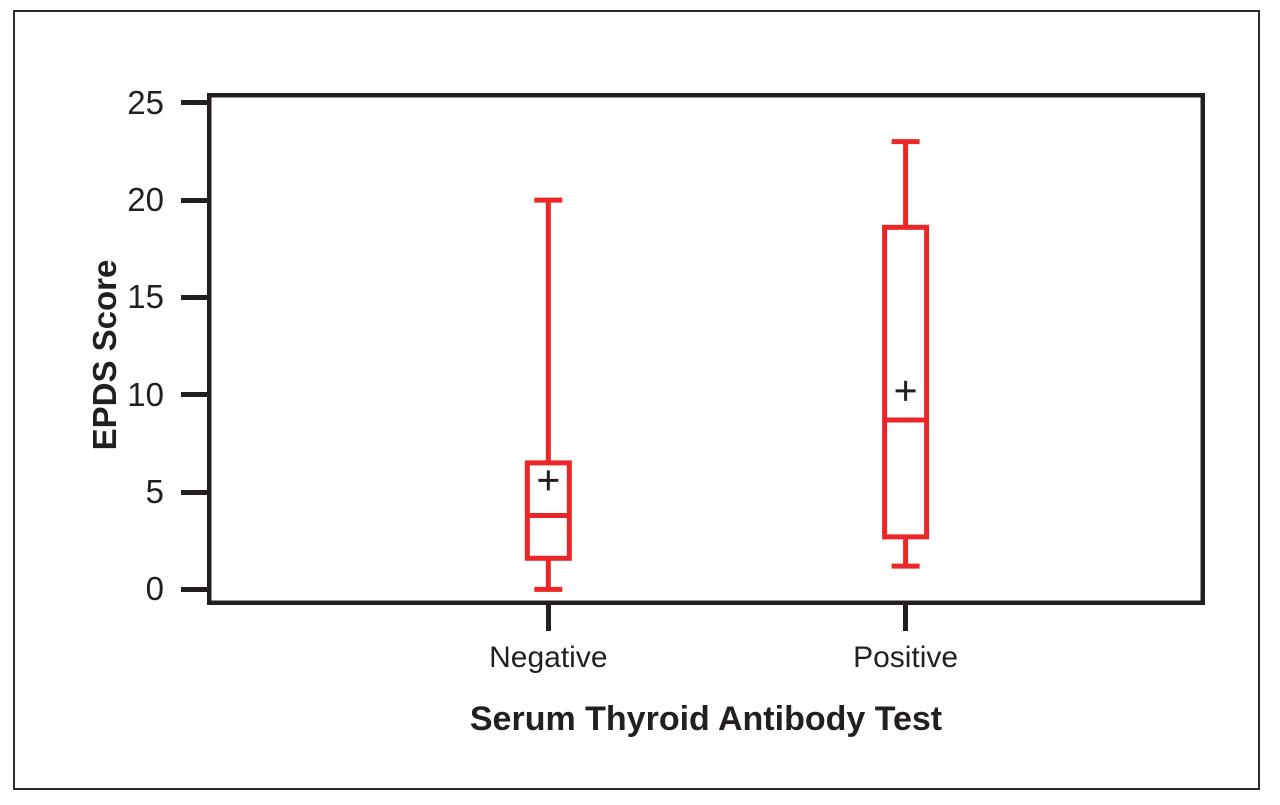 The image size is (1280, 805). What do you see at coordinates (154, 589) in the screenshot?
I see `y-tick-label: 0` at bounding box center [154, 589].